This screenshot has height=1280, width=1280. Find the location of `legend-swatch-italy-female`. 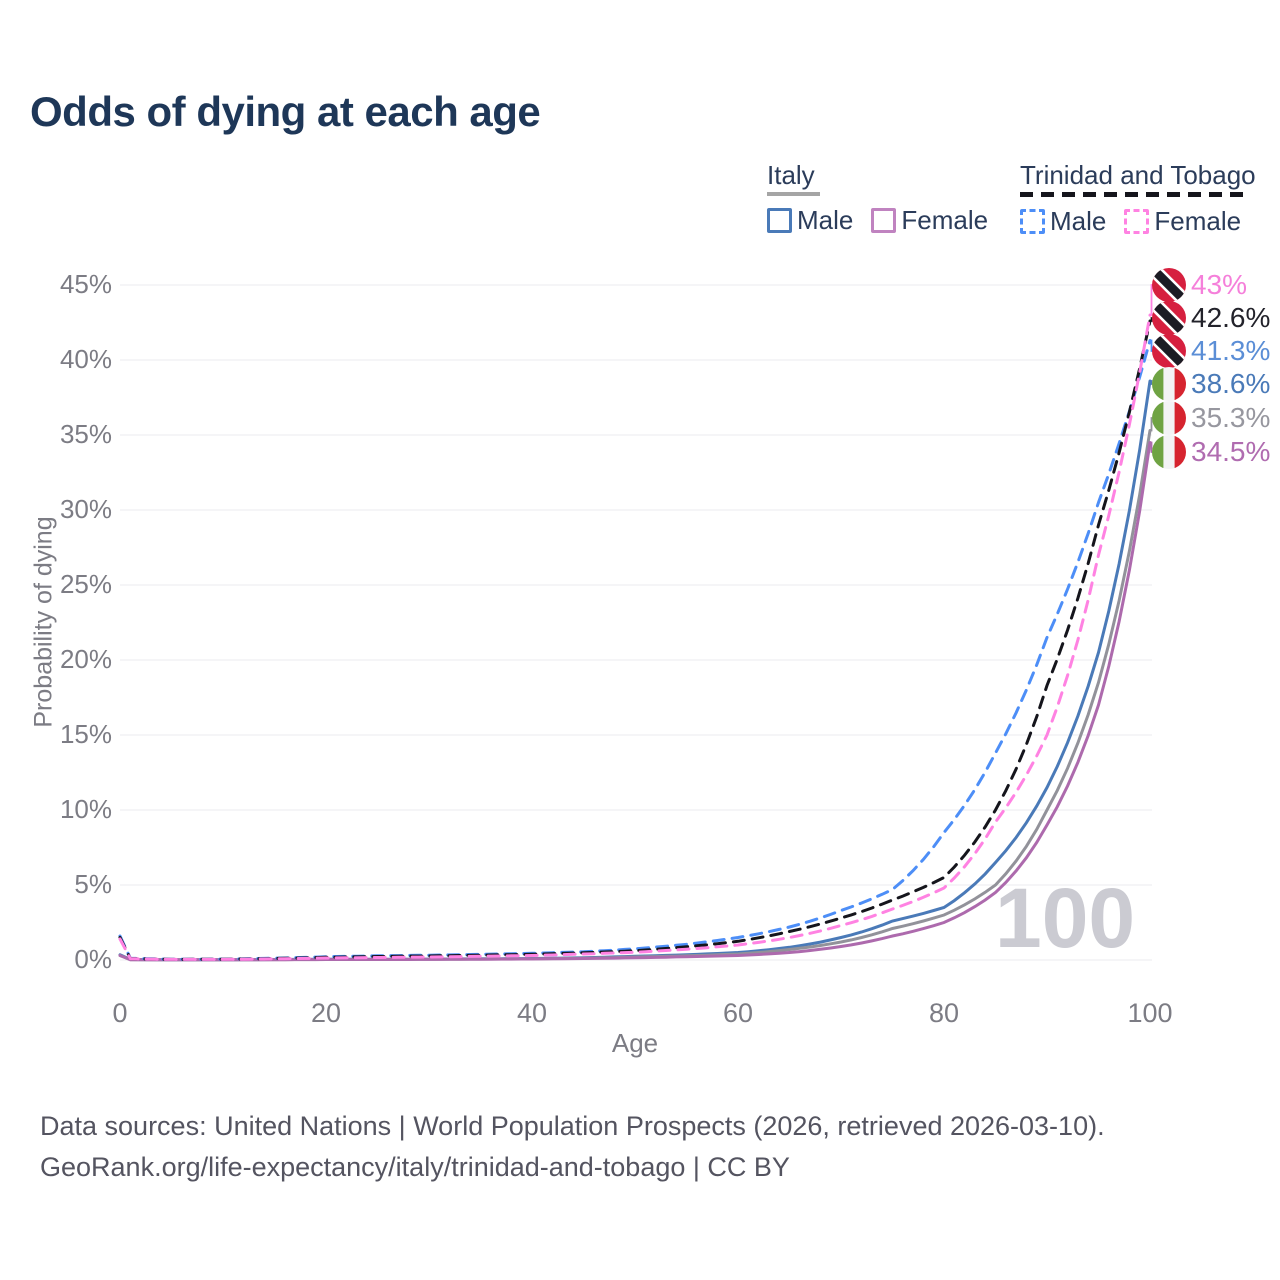

legend-swatch-italy-female is located at coordinates (884, 220).